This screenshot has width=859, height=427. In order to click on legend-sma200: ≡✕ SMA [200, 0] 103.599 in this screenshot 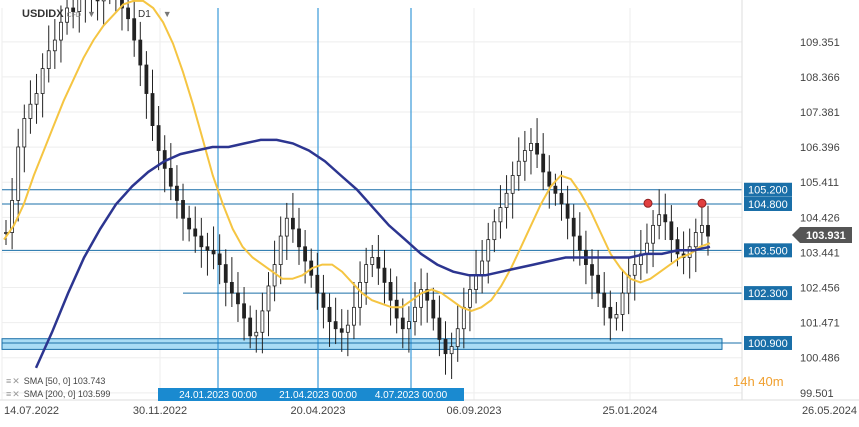, I will do `click(58, 394)`.